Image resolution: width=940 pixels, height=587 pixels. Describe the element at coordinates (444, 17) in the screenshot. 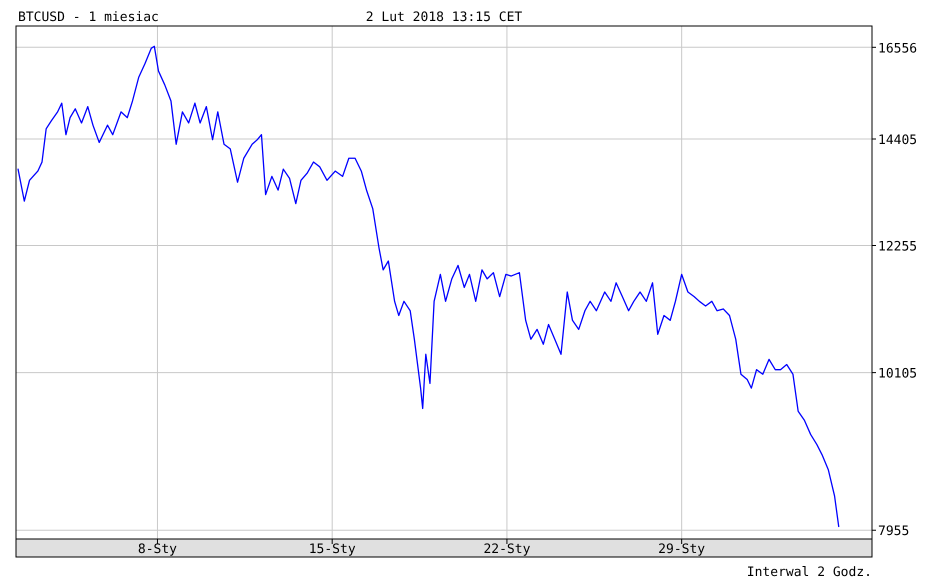

I see `chart-subtitle: 2 Lut 2018 13:15 CET` at that location.